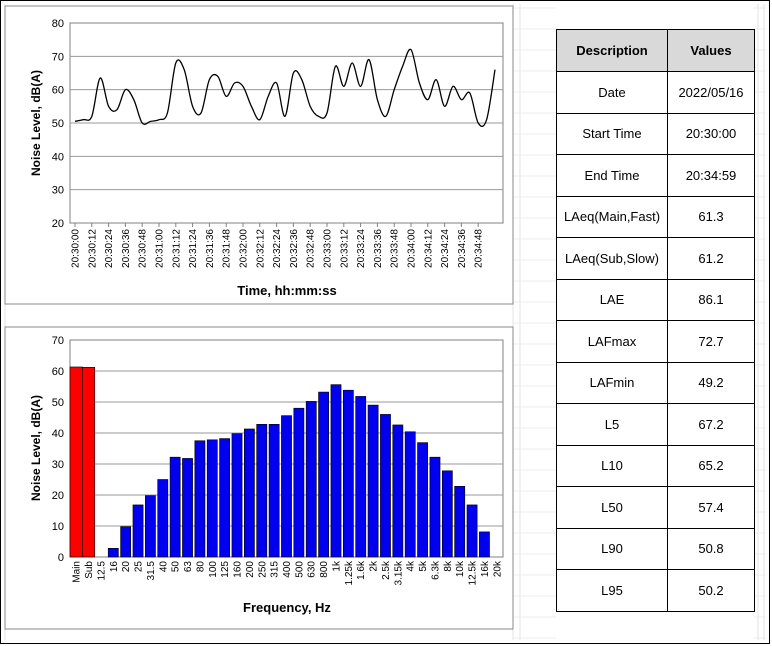 The image size is (772, 646). Describe the element at coordinates (285, 87) in the screenshot. I see `time-series-line` at that location.